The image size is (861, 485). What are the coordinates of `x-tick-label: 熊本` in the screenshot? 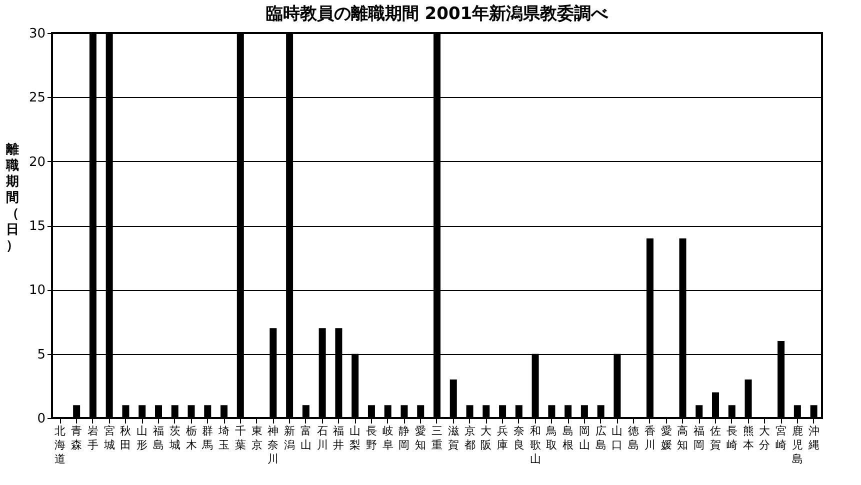 It's located at (748, 438).